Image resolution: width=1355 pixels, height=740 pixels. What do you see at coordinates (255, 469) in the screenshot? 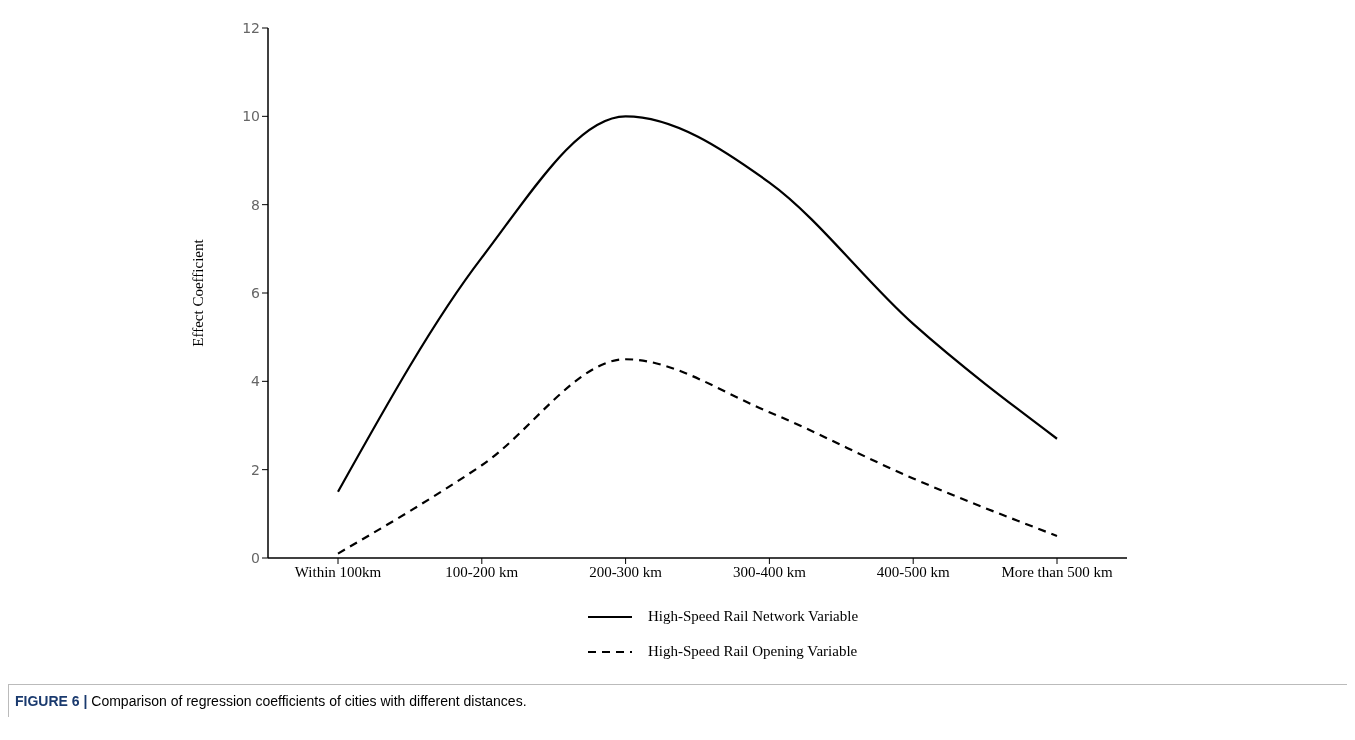
I see `y-tick-label: 2` at bounding box center [255, 469].